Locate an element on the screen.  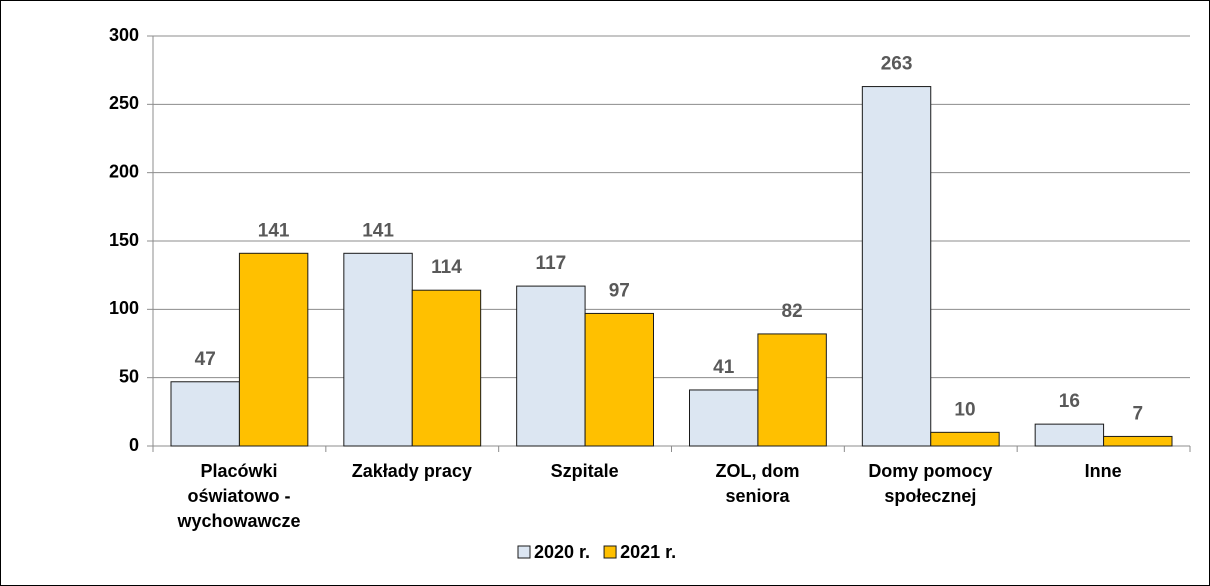
value-label: 10 is located at coordinates (964, 409).